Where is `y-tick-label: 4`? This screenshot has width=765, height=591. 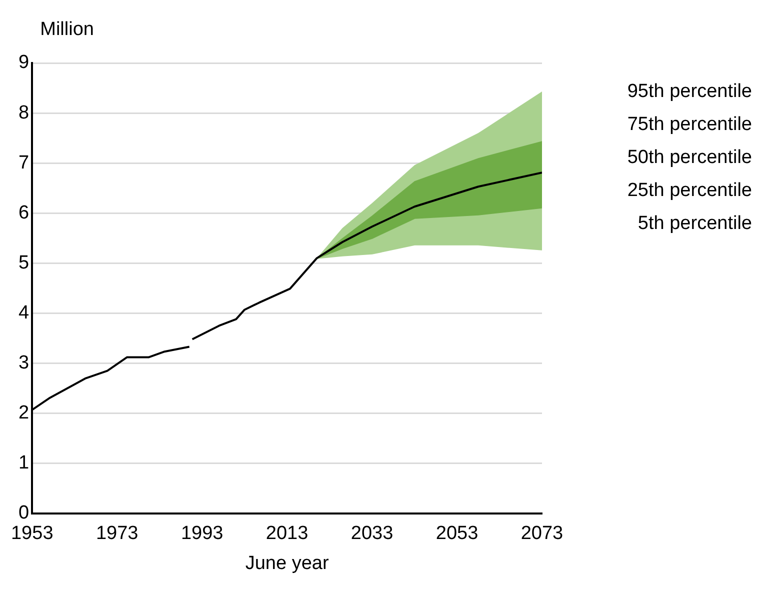
y-tick-label: 4 is located at coordinates (24, 313).